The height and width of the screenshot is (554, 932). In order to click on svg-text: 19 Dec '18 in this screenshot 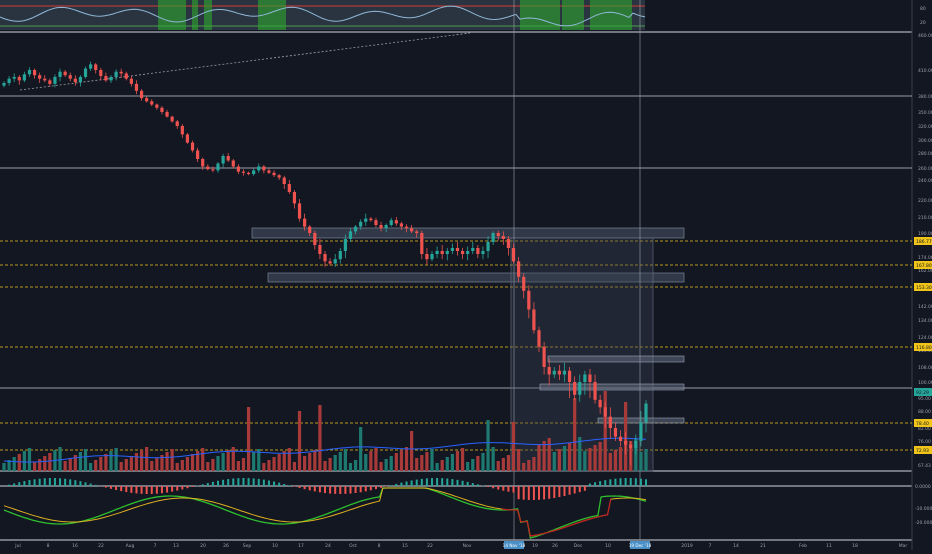, I will do `click(640, 545)`.